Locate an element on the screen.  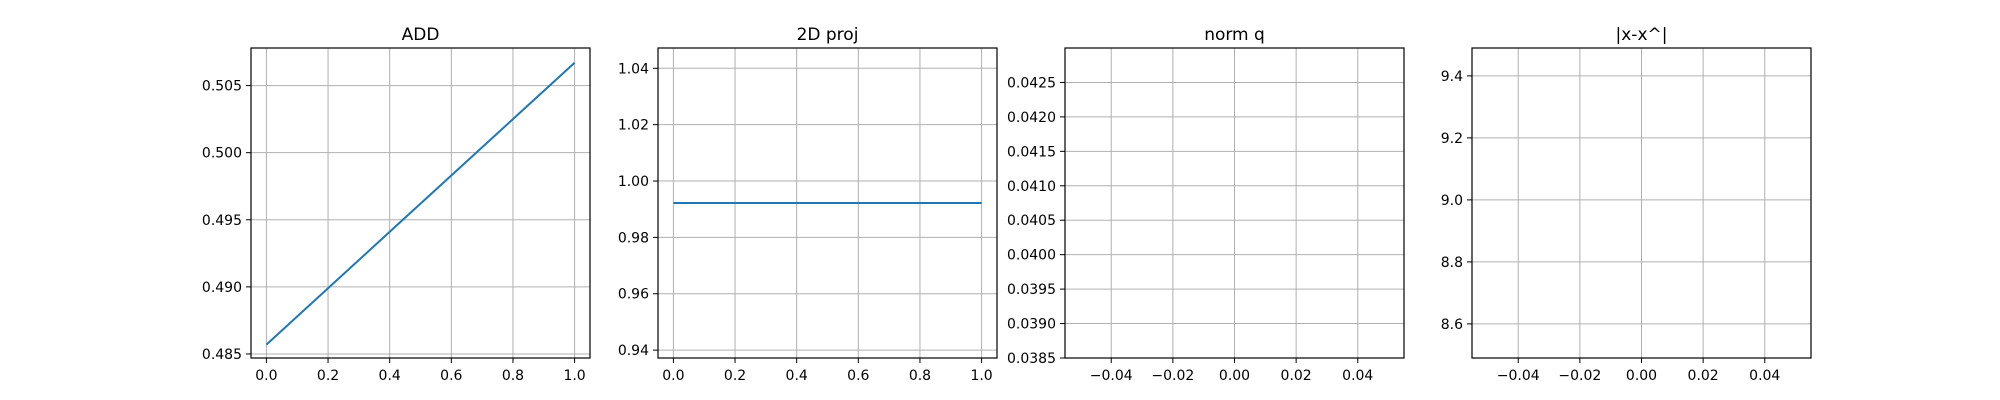
y-tick-label: 0.0425 is located at coordinates (1031, 83).